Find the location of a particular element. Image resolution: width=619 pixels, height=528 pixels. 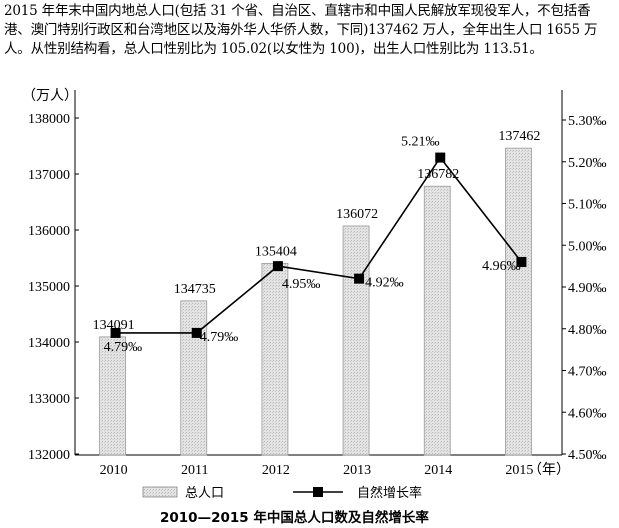

legend: 总人口 自然增长率 is located at coordinates (282, 493).